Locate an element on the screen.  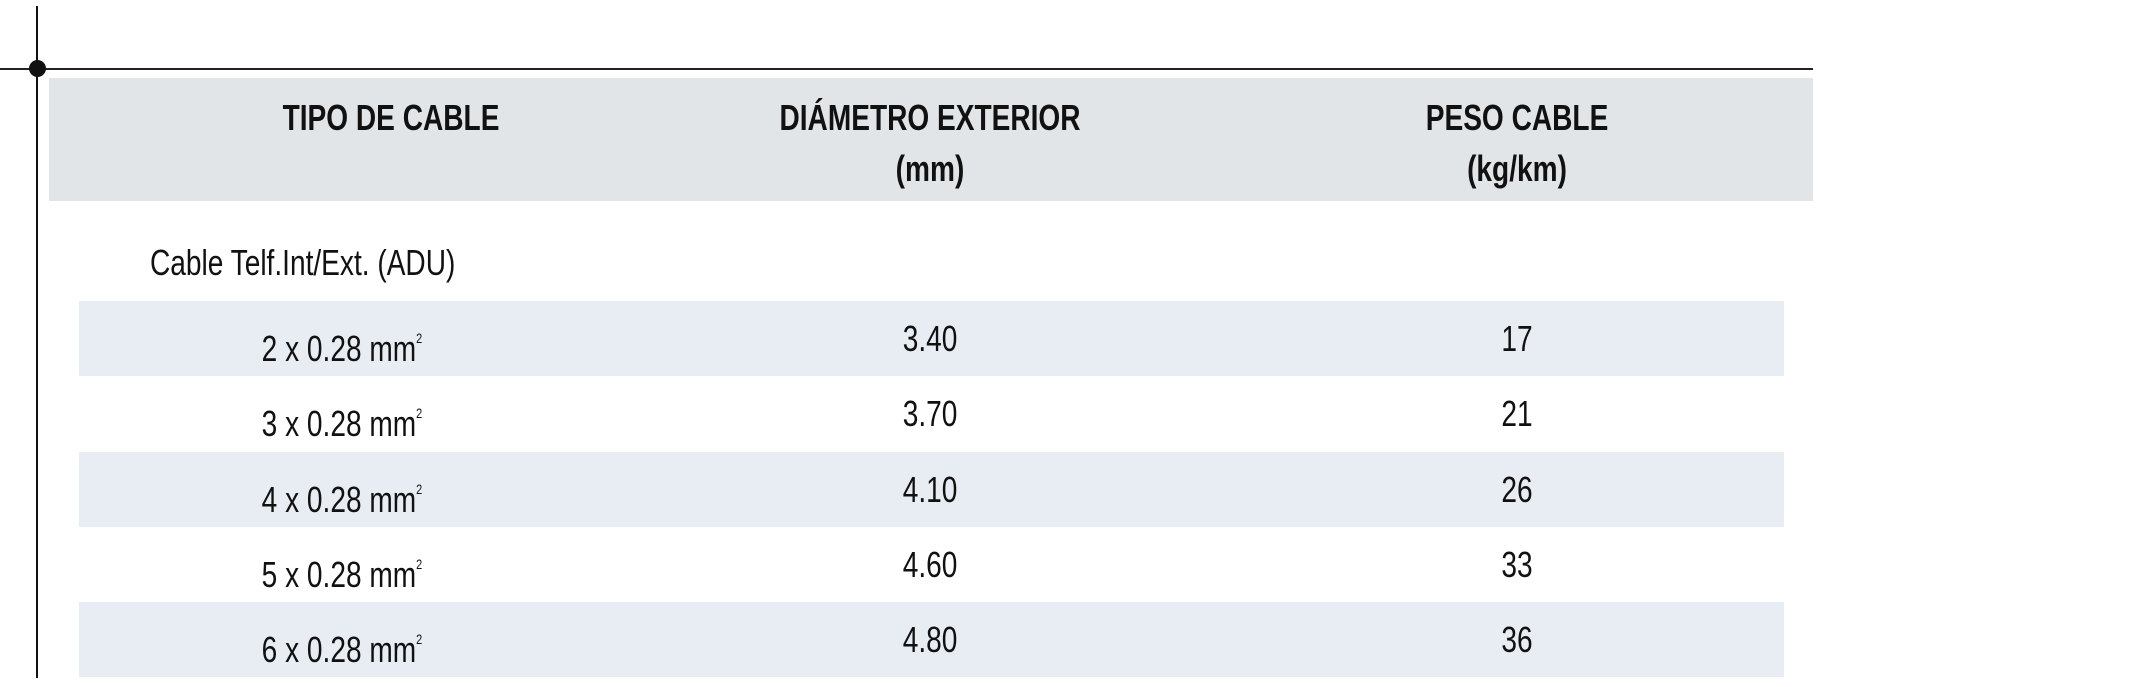
cell-weight: 17 is located at coordinates (1517, 338).